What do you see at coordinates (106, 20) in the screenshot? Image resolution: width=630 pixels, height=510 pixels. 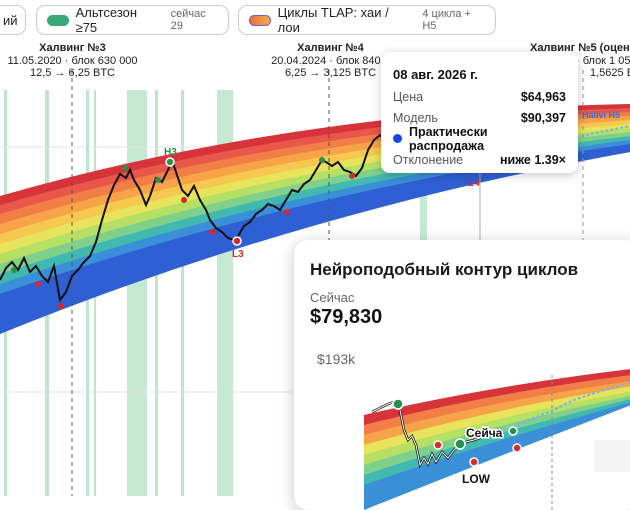 I see `altseason-label: Альтсезон ≥75` at bounding box center [106, 20].